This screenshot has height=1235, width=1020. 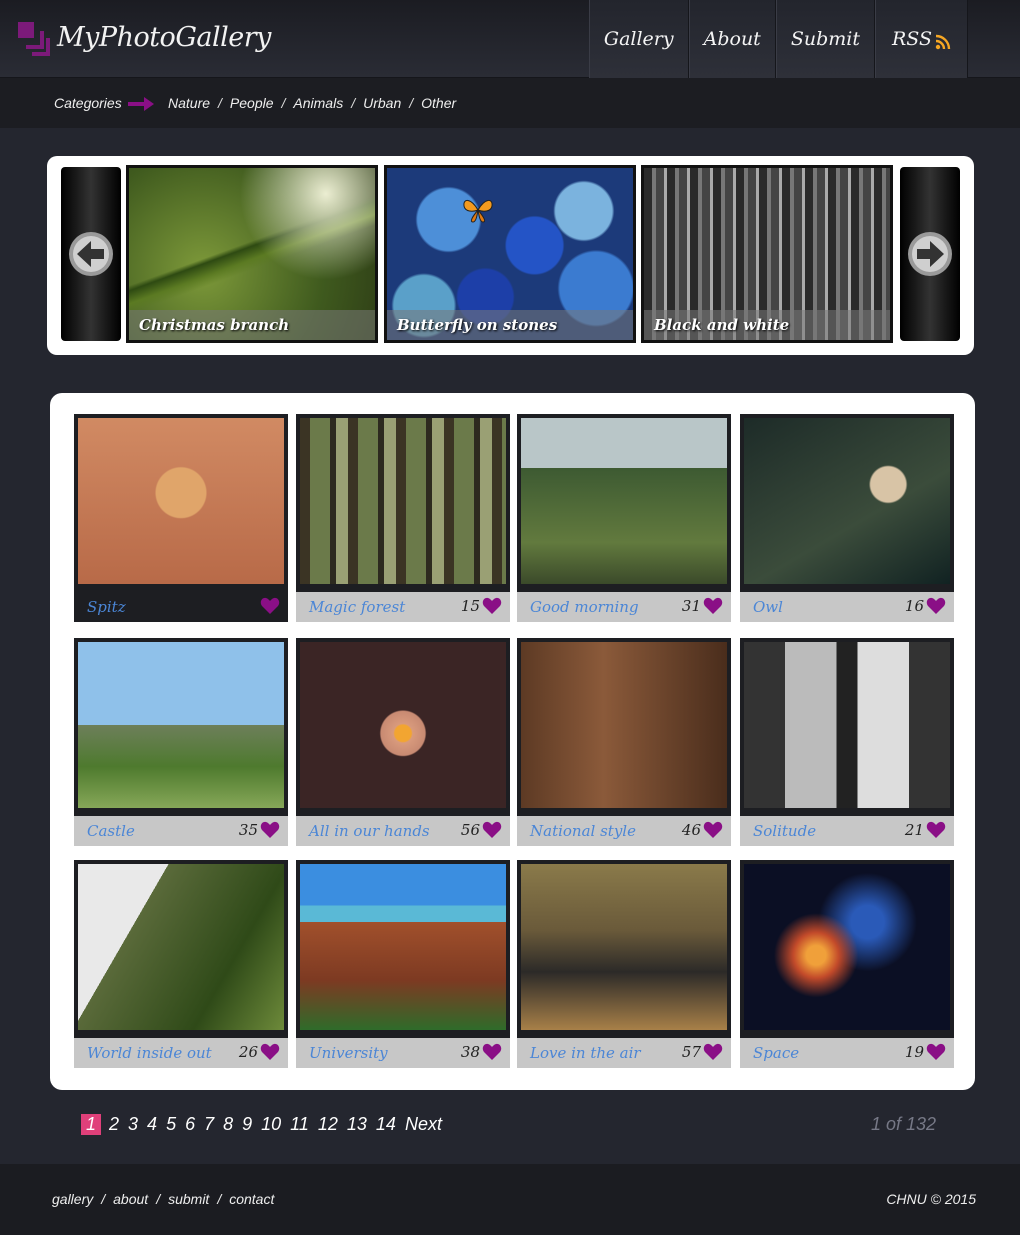 I want to click on photo-card: All in our hands 56, so click(x=403, y=742).